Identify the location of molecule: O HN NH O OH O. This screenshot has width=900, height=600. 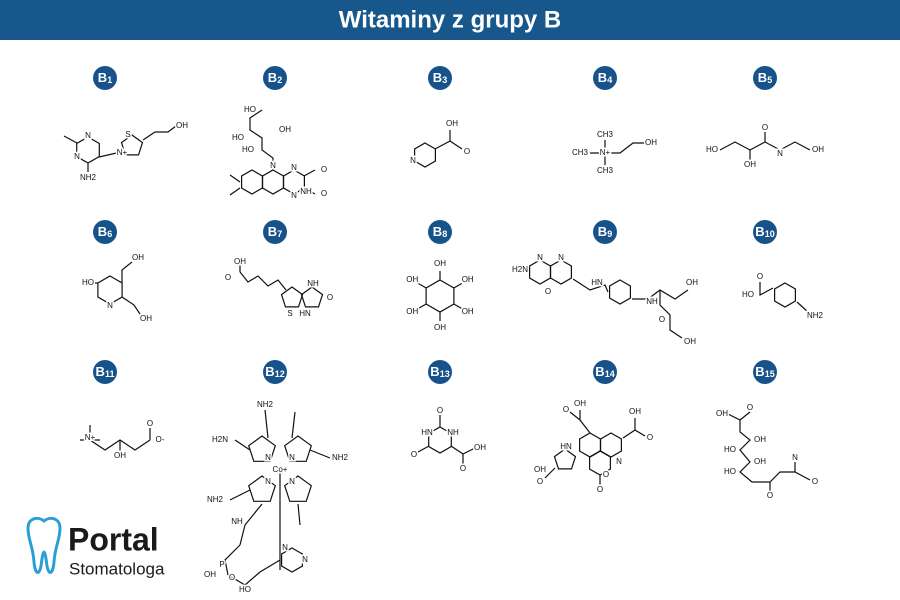
(448, 440).